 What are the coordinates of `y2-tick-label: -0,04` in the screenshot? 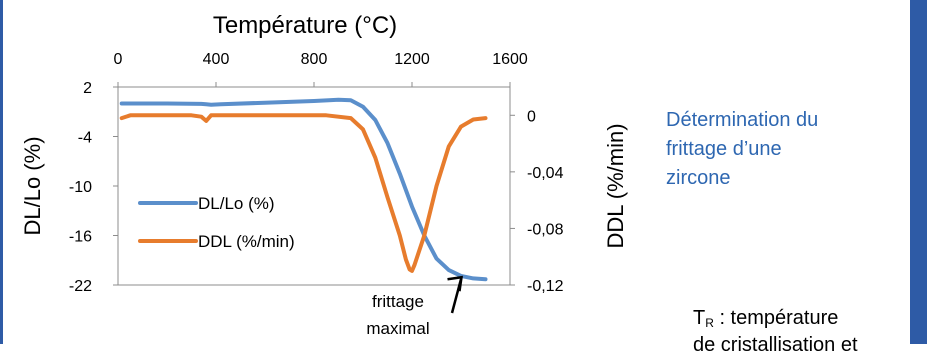 It's located at (545, 173).